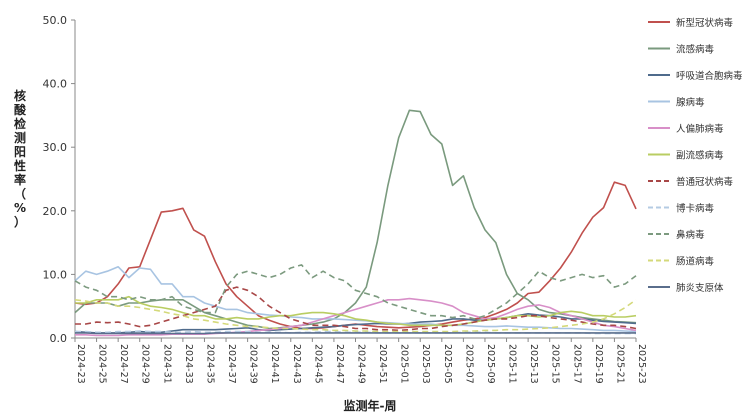  What do you see at coordinates (55, 211) in the screenshot?
I see `y-tick-label: 20.0` at bounding box center [55, 211].